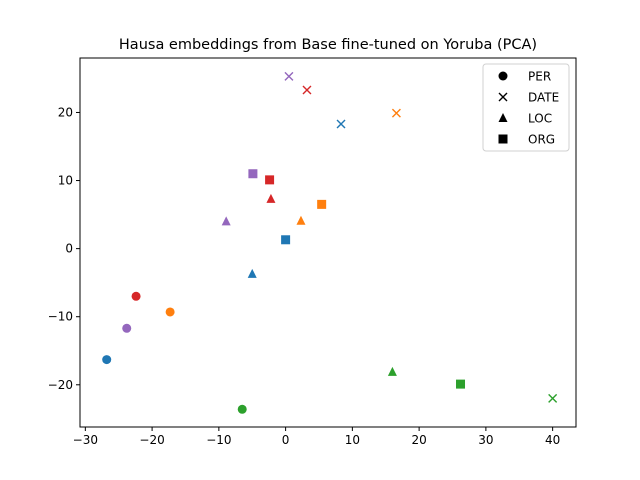 The width and height of the screenshot is (640, 480). What do you see at coordinates (286, 240) in the screenshot?
I see `point-org-blue` at bounding box center [286, 240].